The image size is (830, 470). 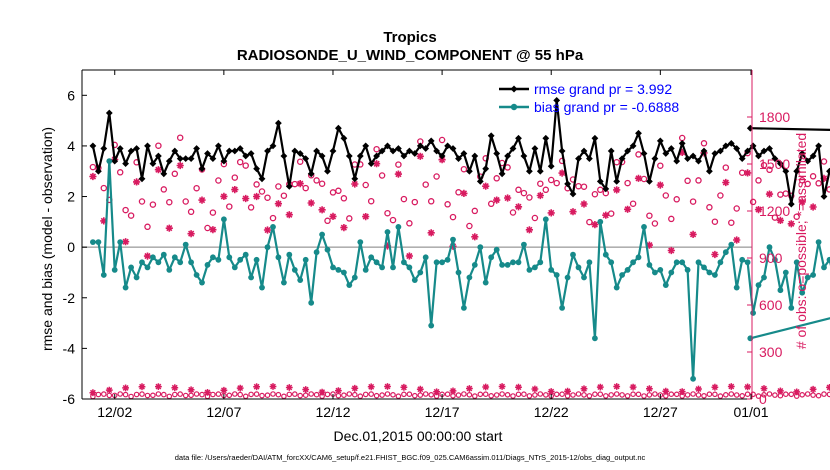 I want to click on y-tick-label-right: 600, so click(x=771, y=305).